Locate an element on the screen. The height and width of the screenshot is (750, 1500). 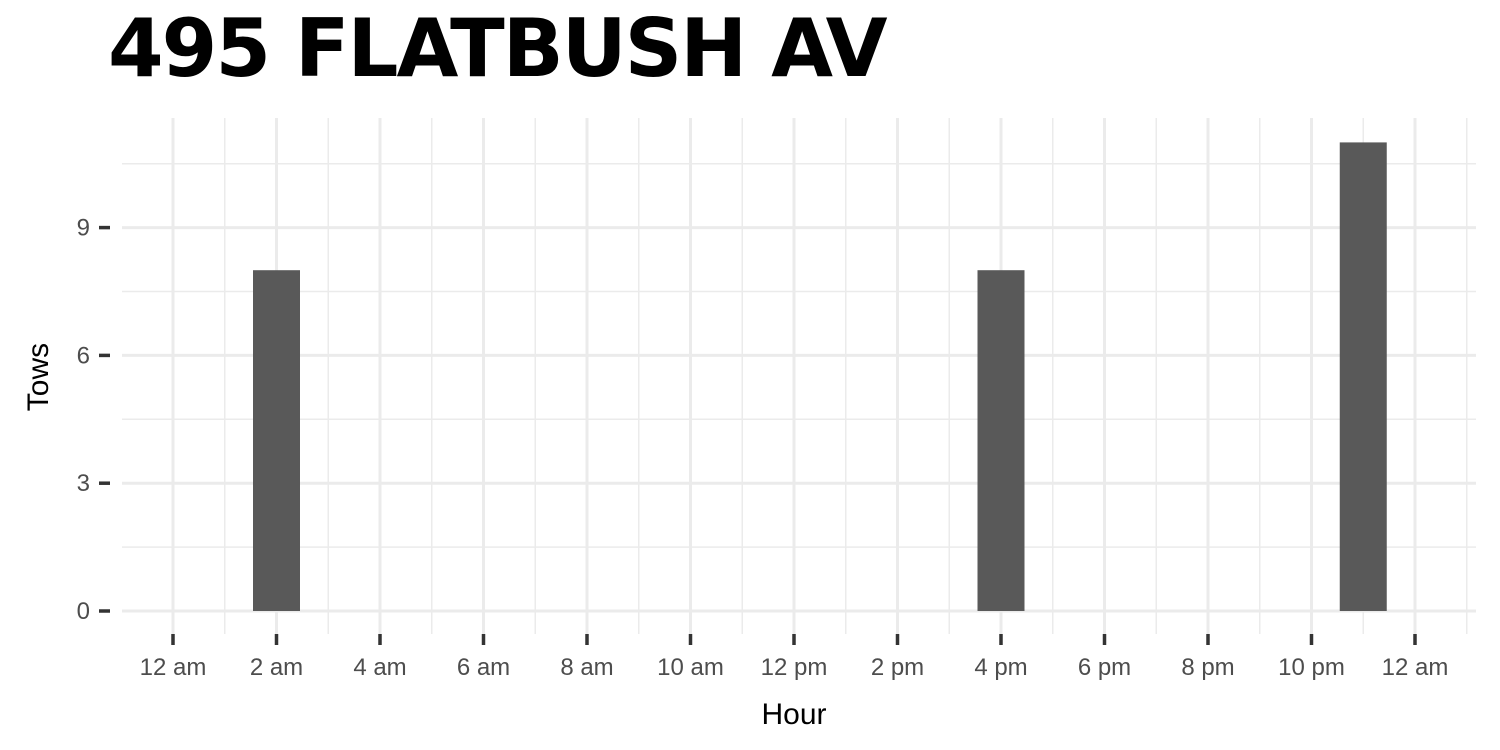
y-axis-label: Tows is located at coordinates (38, 377).